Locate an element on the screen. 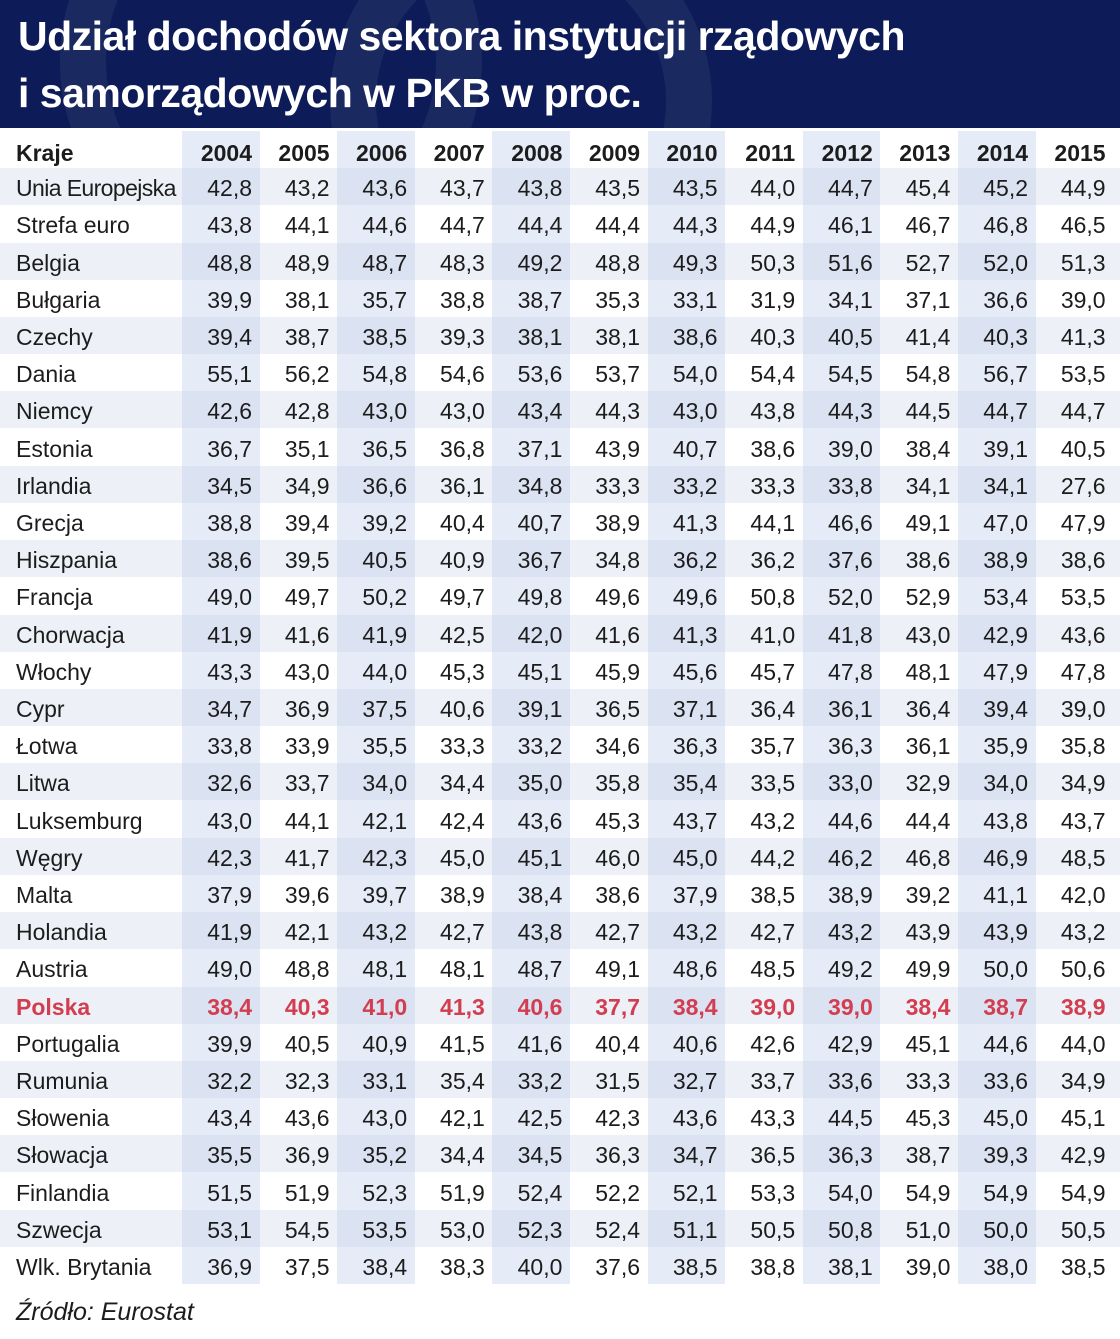 The width and height of the screenshot is (1120, 1339). value-cell: 39,9 is located at coordinates (229, 299).